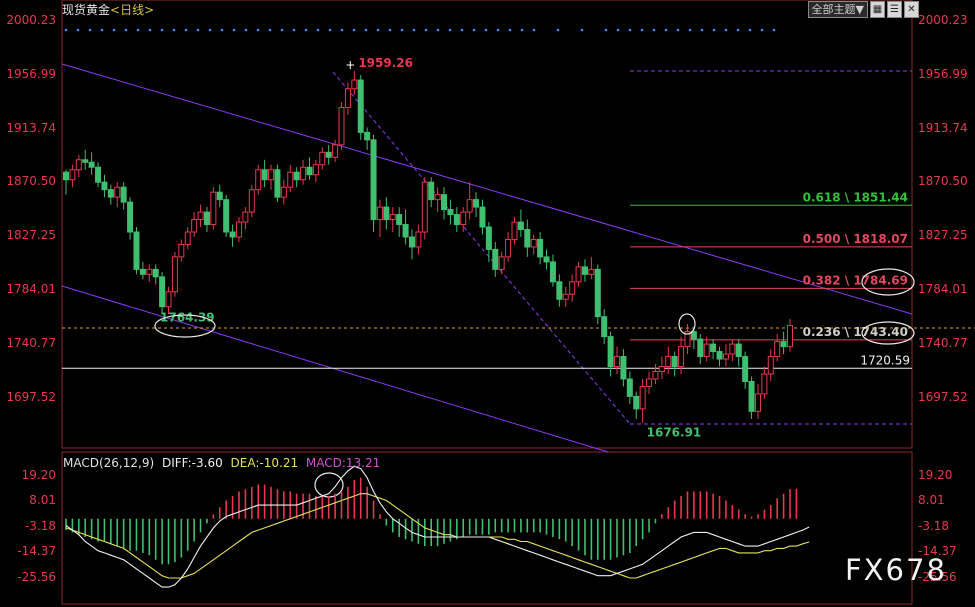 This screenshot has height=607, width=975. Describe the element at coordinates (855, 239) in the screenshot. I see `fib-level-label: 0.500 \ 1818.07` at that location.